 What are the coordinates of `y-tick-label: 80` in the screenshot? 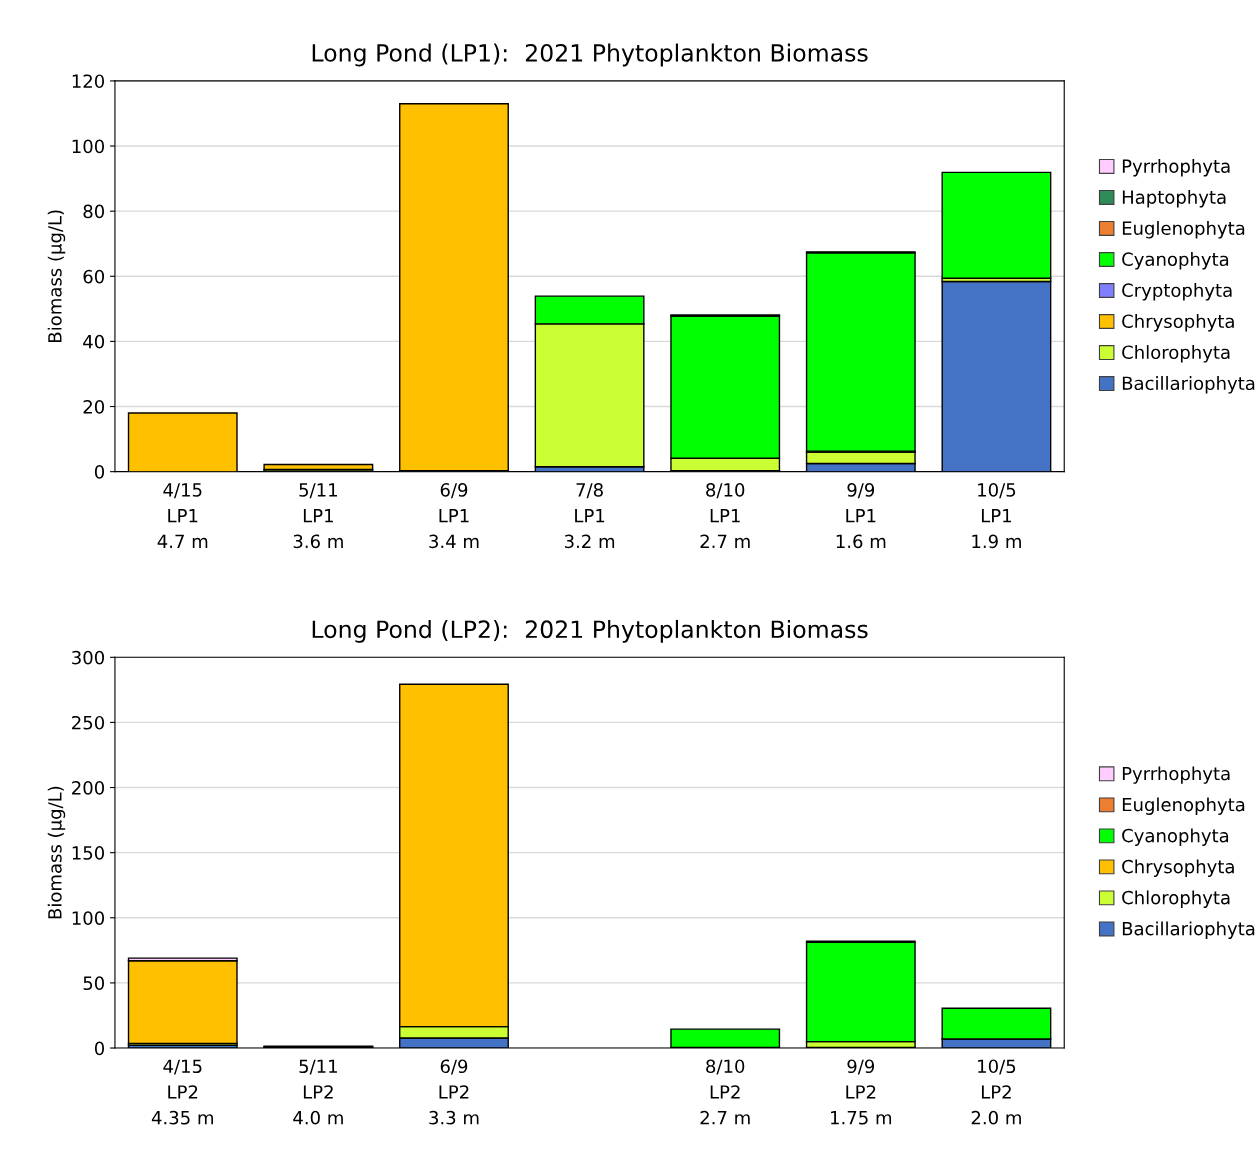 It's located at (94, 211).